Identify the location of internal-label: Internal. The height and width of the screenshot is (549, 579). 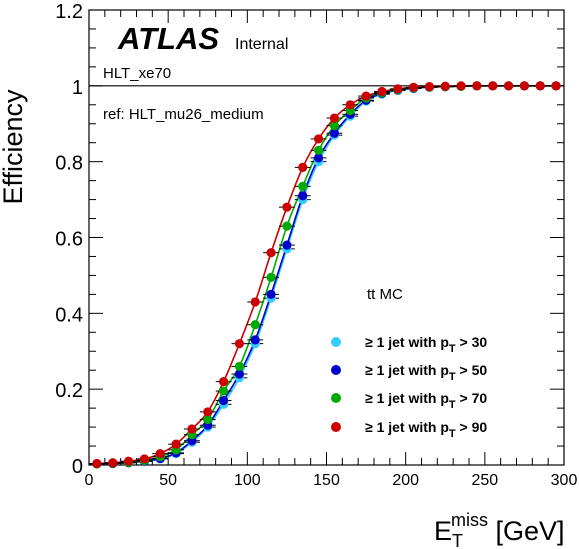
(261, 44).